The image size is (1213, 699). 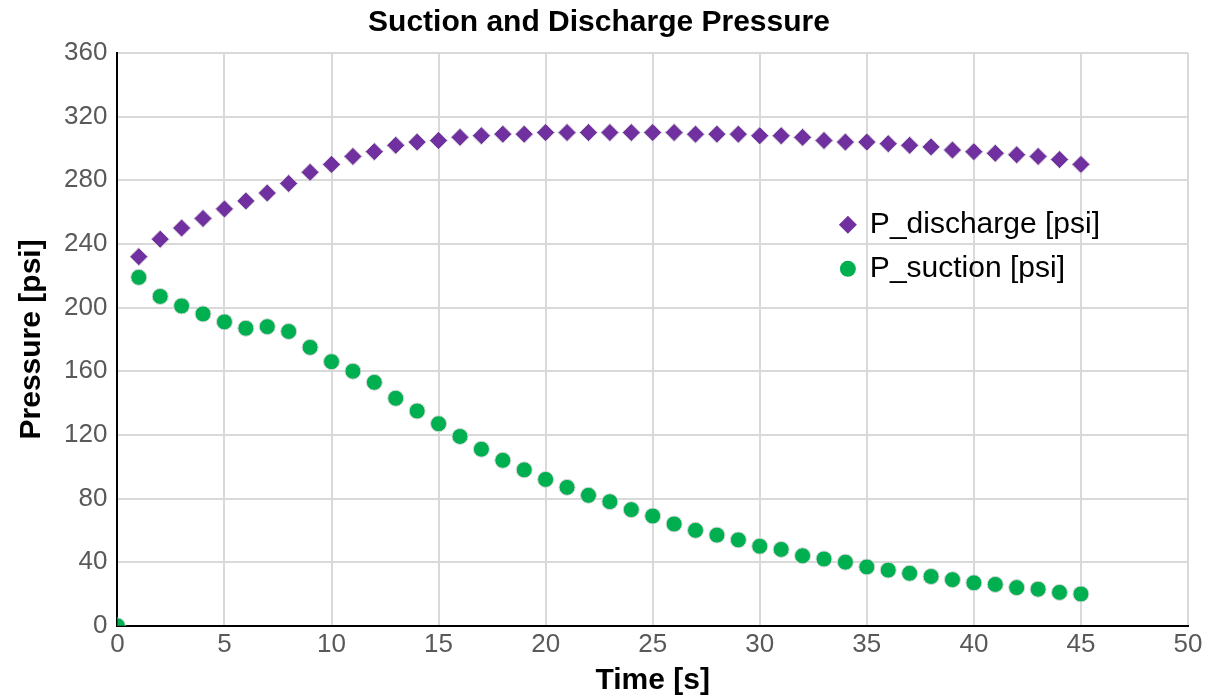 I want to click on x-tick-label: 5, so click(x=224, y=642).